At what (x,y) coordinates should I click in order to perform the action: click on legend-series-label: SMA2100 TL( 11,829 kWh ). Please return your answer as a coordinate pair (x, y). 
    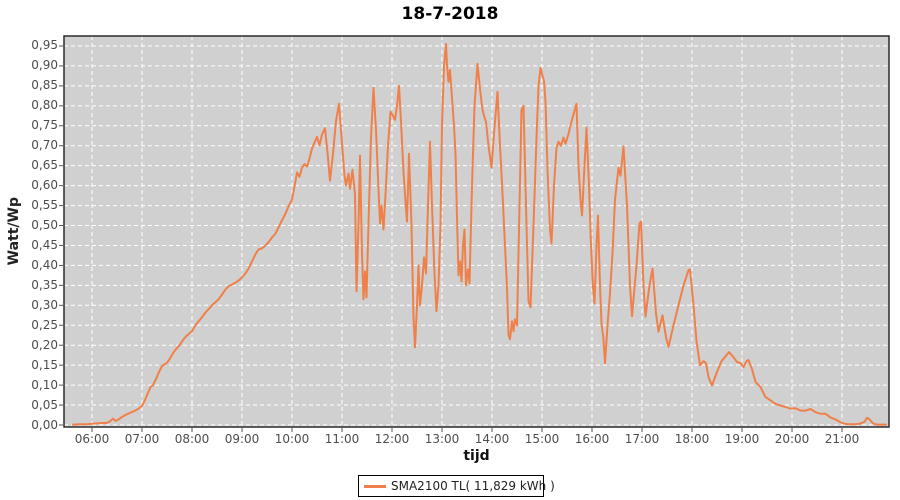
    Looking at the image, I should click on (473, 486).